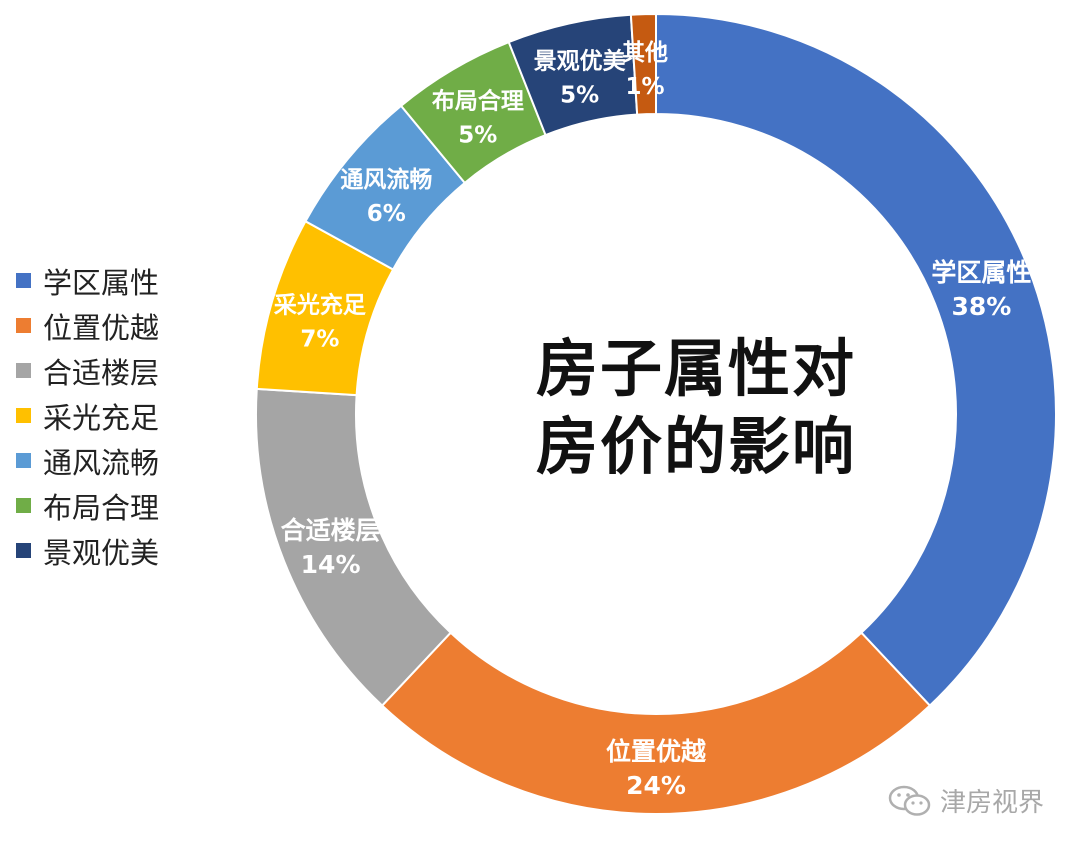  Describe the element at coordinates (981, 306) in the screenshot. I see `slice-value-label: 38%` at that location.